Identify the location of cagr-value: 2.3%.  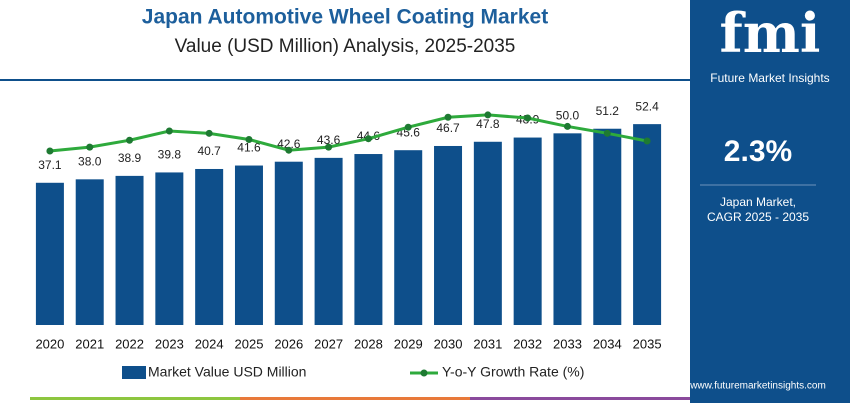
(758, 151).